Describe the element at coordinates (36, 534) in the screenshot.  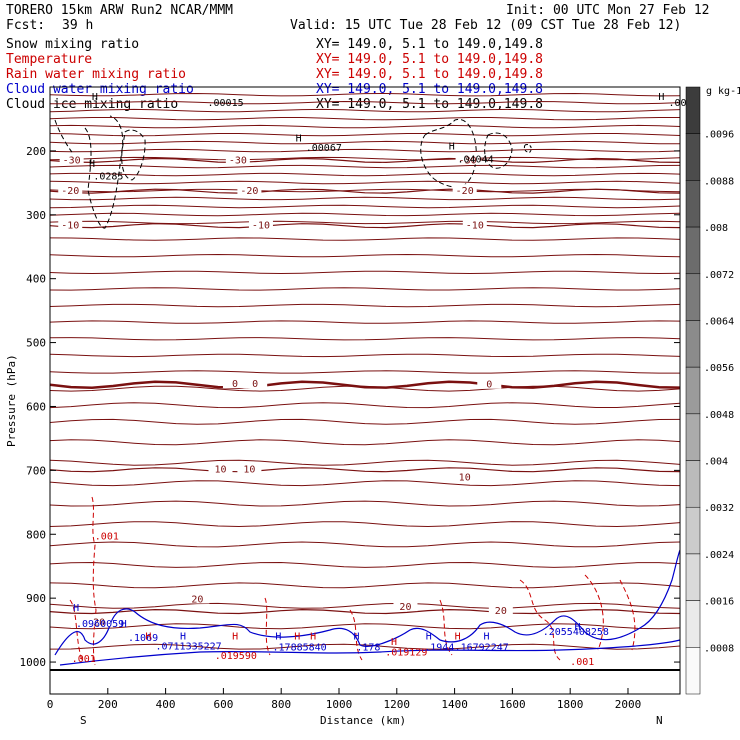
I see `y-tick-label: 800` at that location.